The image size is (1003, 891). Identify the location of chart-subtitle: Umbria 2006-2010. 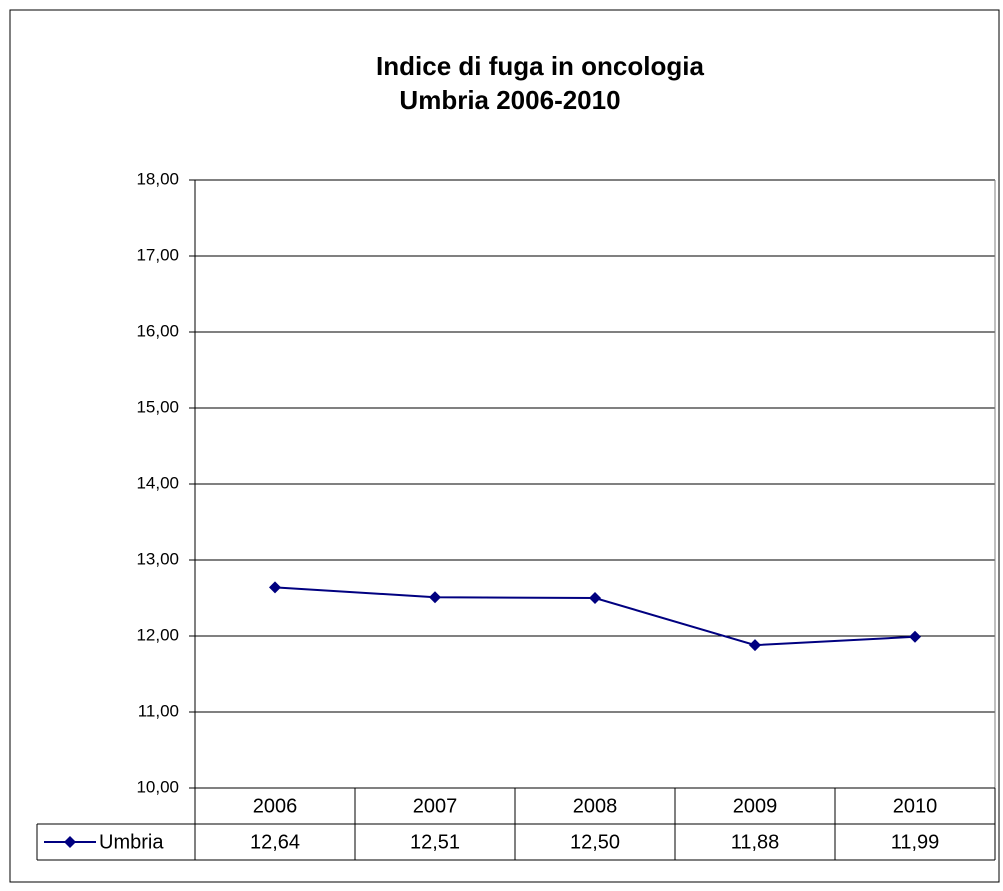
(509, 100).